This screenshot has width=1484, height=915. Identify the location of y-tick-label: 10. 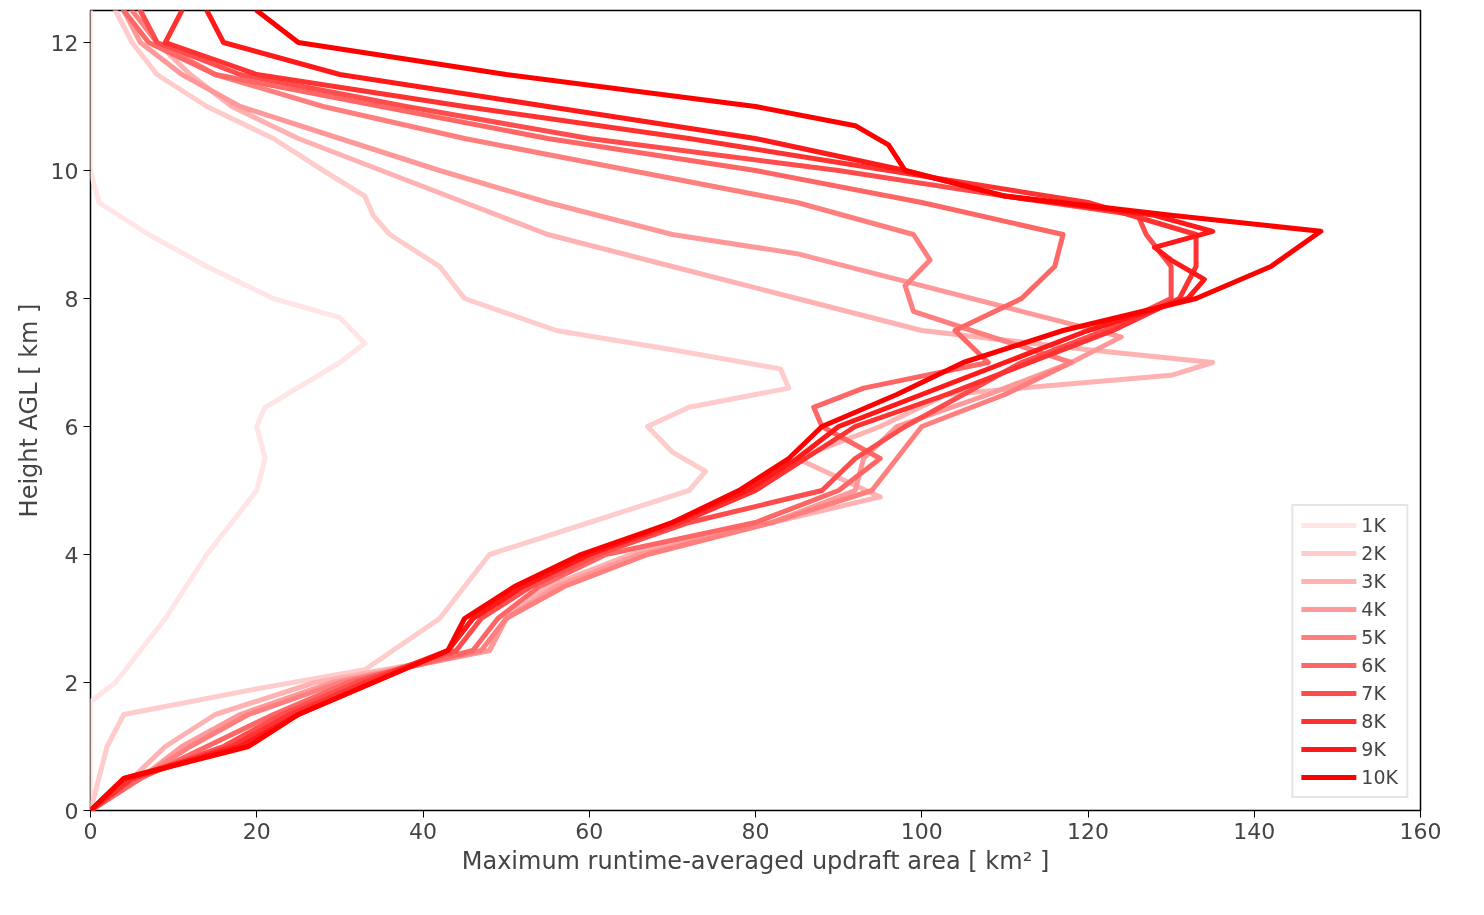
(64, 171).